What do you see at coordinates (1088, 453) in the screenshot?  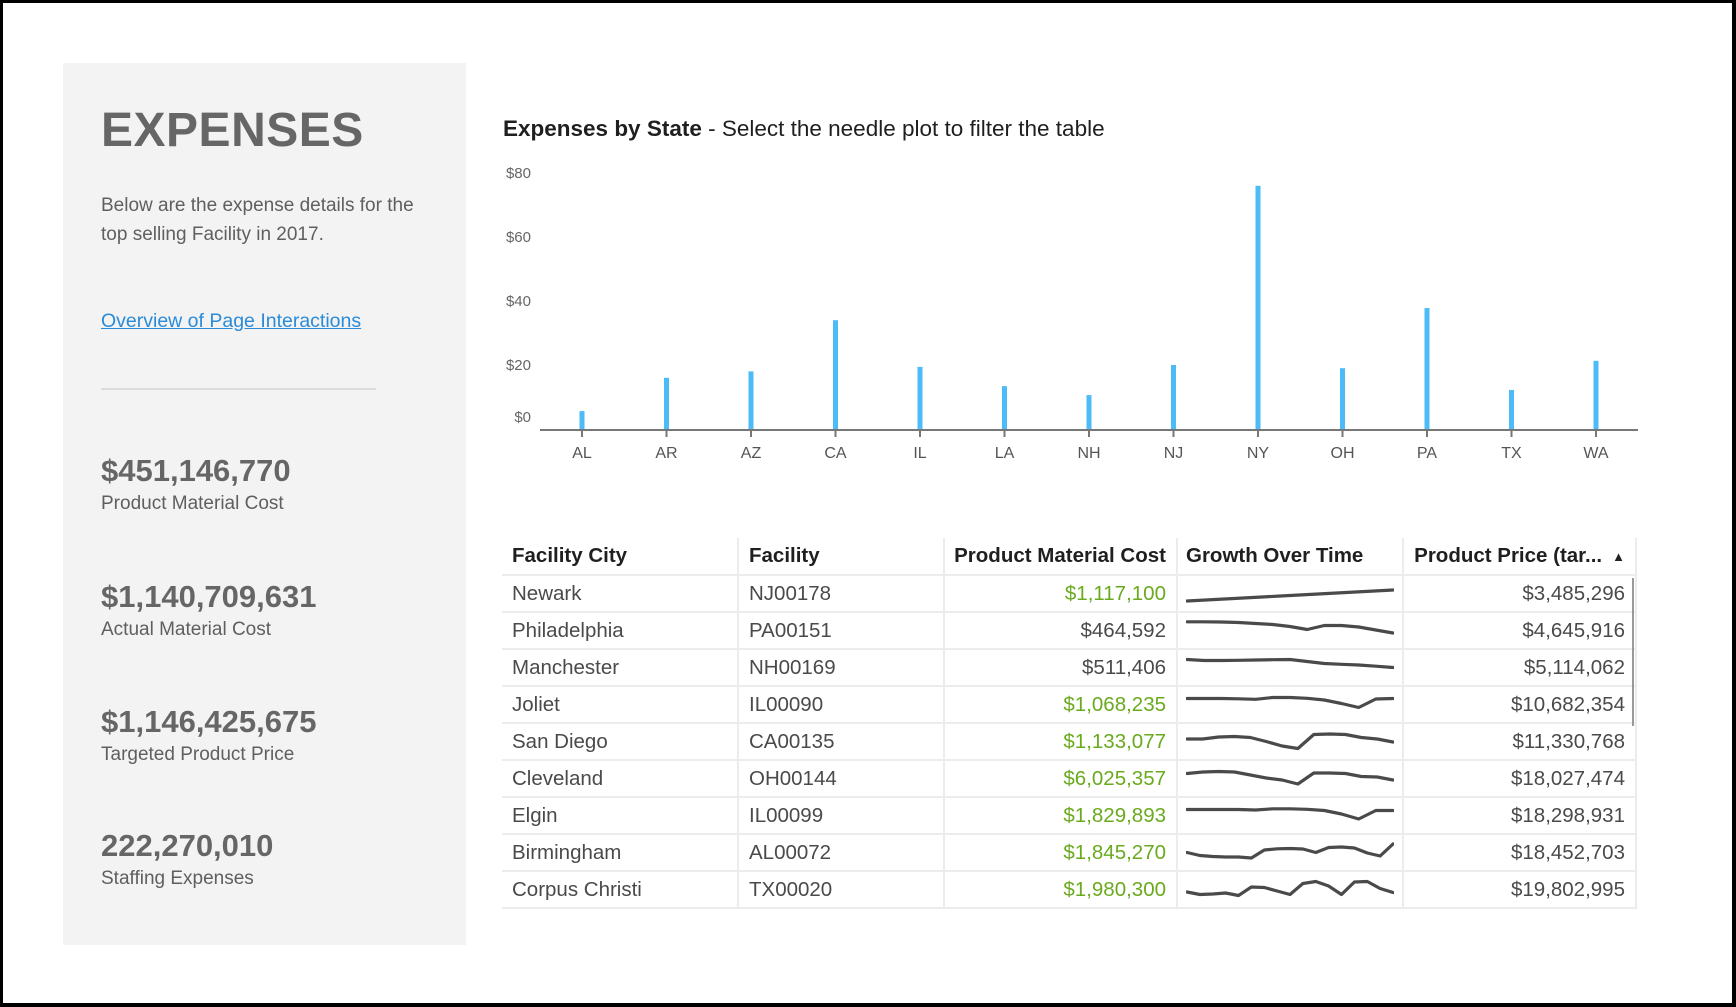 I see `x-tick-label: NH` at bounding box center [1088, 453].